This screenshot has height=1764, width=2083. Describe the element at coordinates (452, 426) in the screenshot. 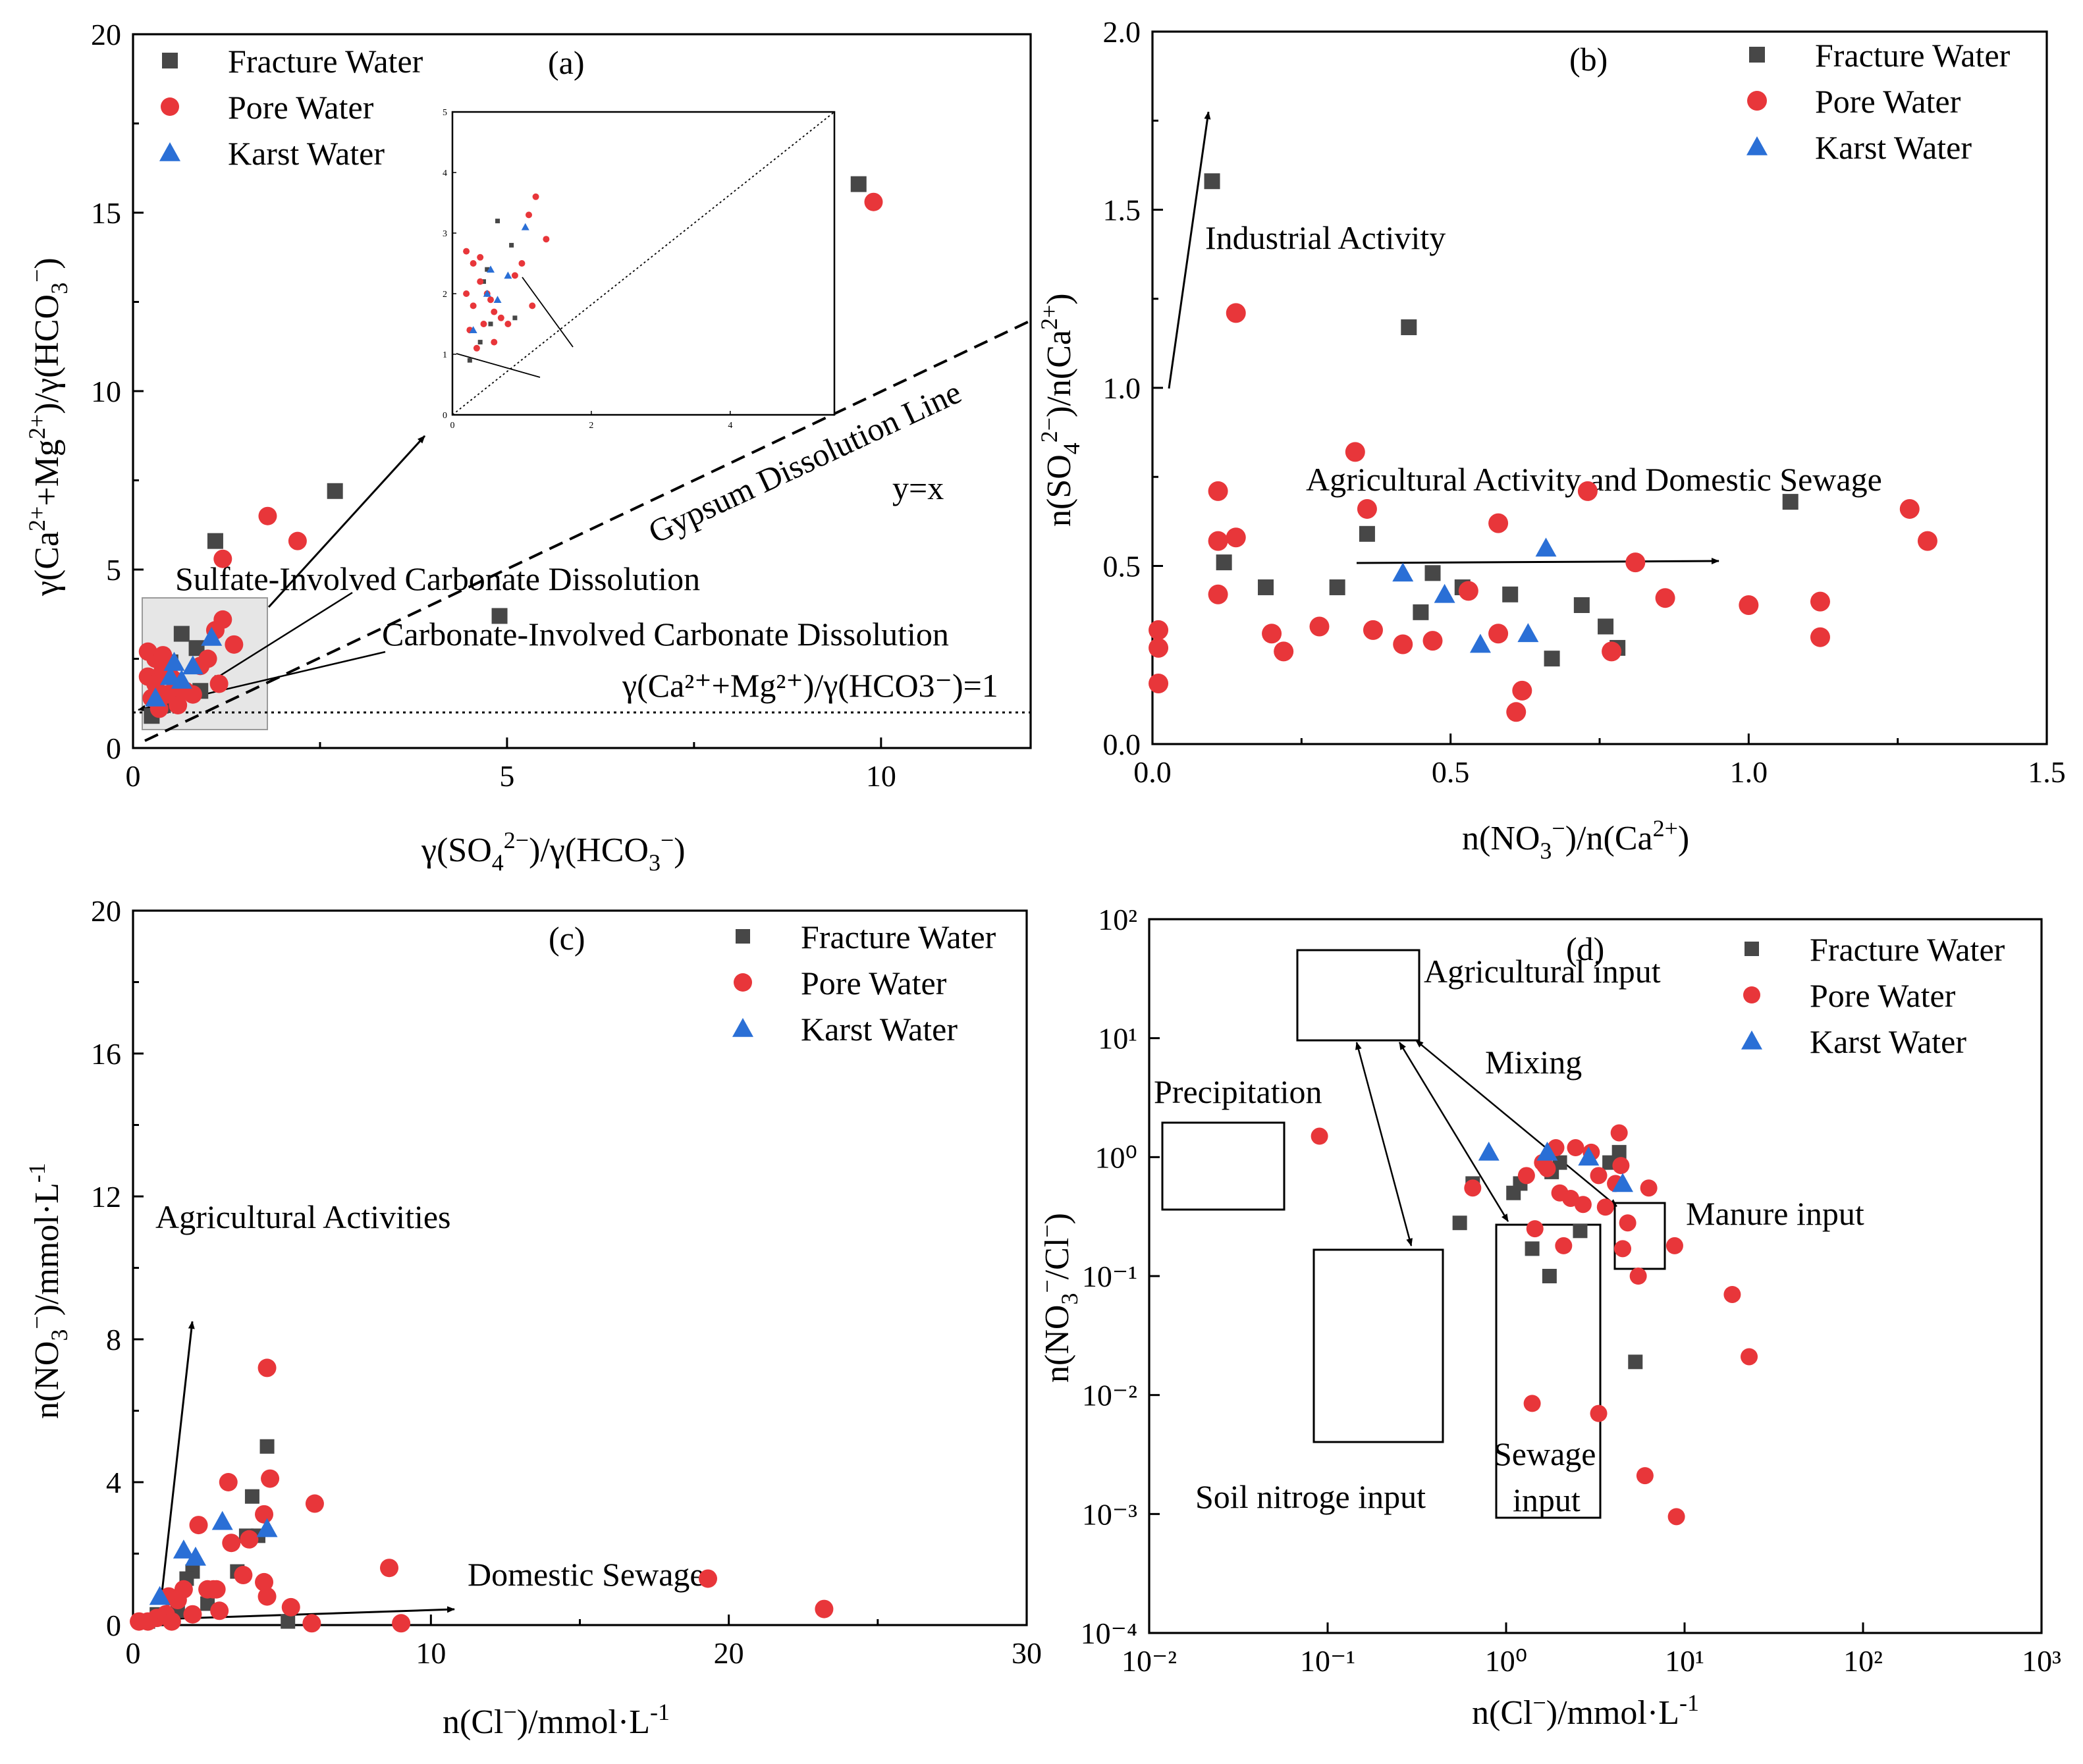

I see `inset-x-tick-label: 0` at that location.